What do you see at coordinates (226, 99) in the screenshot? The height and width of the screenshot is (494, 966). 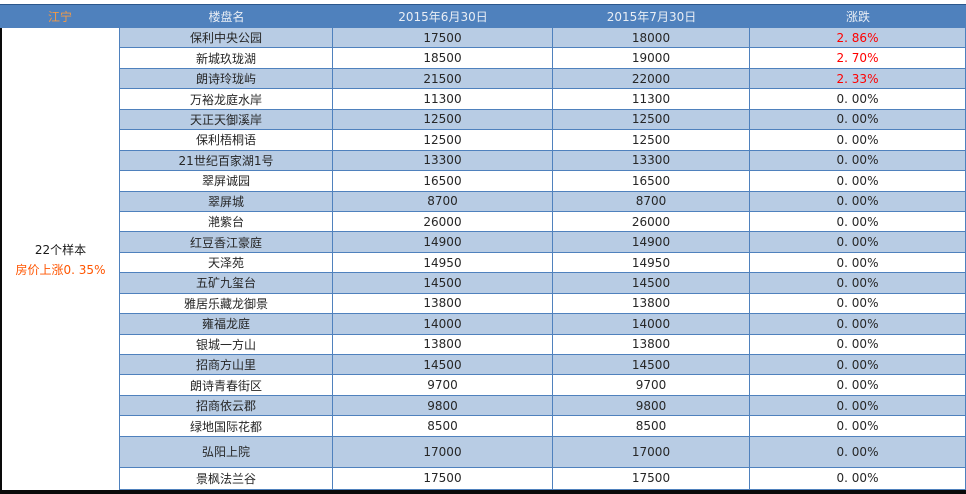 I see `cell-property-name: 万裕龙庭水岸` at bounding box center [226, 99].